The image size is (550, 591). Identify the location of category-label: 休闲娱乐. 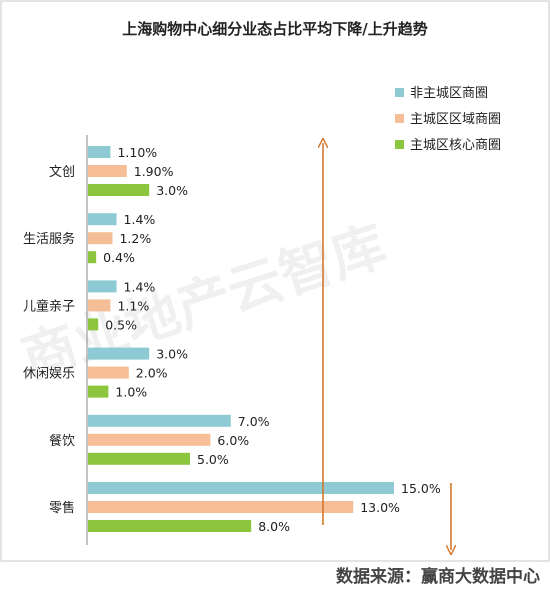
(49, 374).